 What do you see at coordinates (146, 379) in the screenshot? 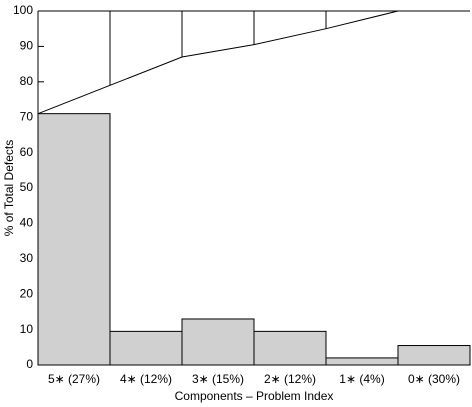
I see `x-tick-label: 4∗ (12%)` at bounding box center [146, 379].